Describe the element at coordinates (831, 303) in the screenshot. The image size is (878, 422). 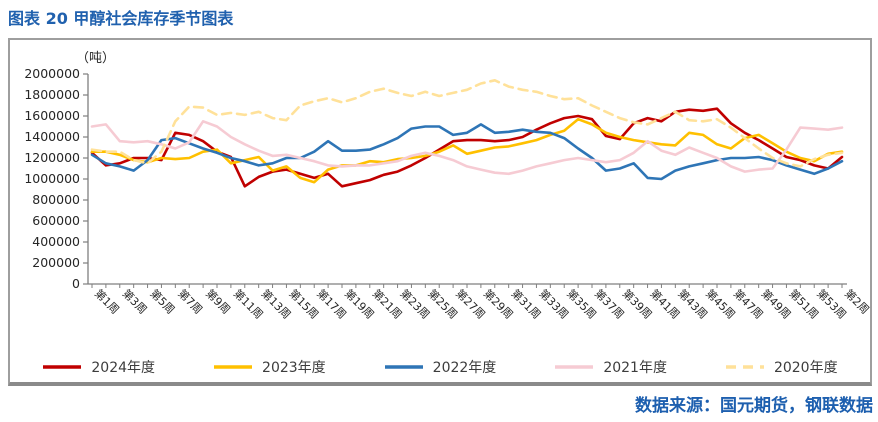
I see `x-tick-label: 第53周` at that location.